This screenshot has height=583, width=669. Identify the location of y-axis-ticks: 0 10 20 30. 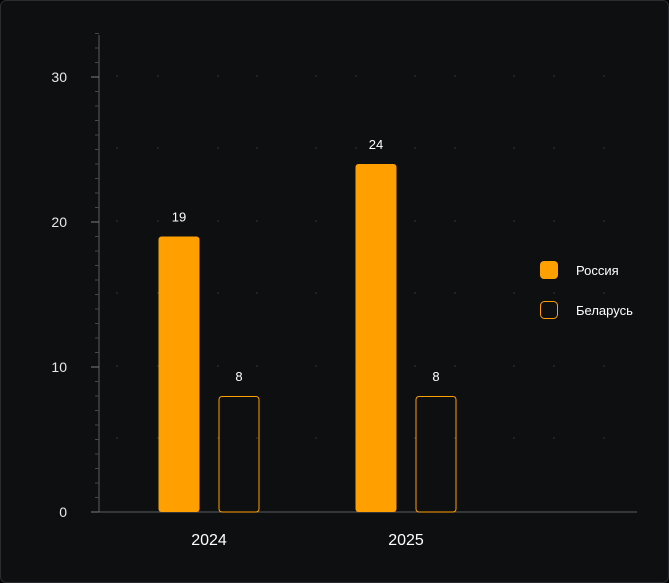
(59, 294).